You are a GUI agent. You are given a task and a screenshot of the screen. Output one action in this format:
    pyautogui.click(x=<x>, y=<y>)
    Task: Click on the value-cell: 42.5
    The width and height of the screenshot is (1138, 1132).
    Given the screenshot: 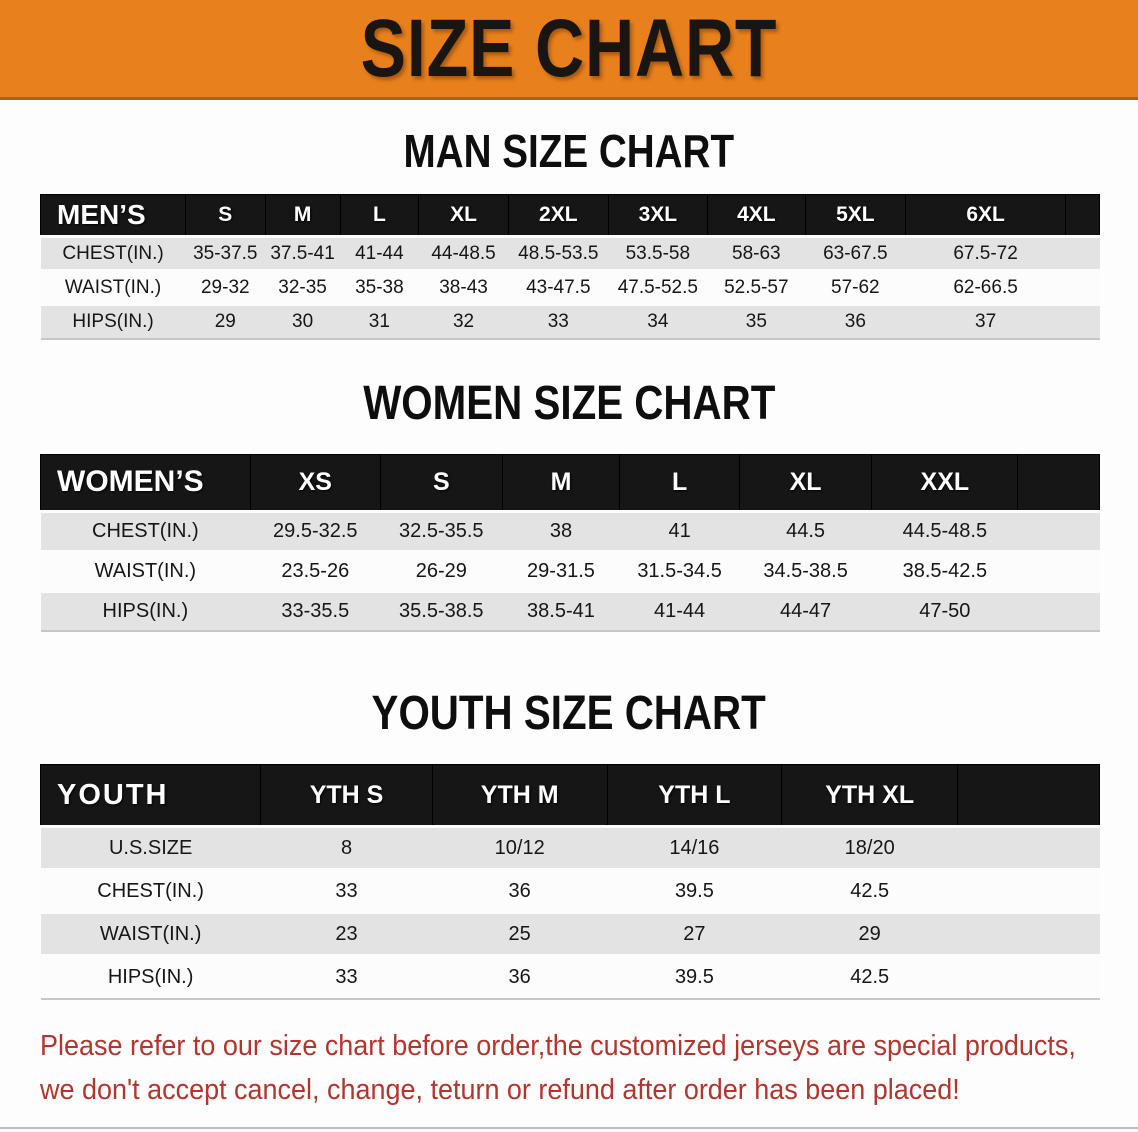 What is the action you would take?
    pyautogui.click(x=869, y=977)
    